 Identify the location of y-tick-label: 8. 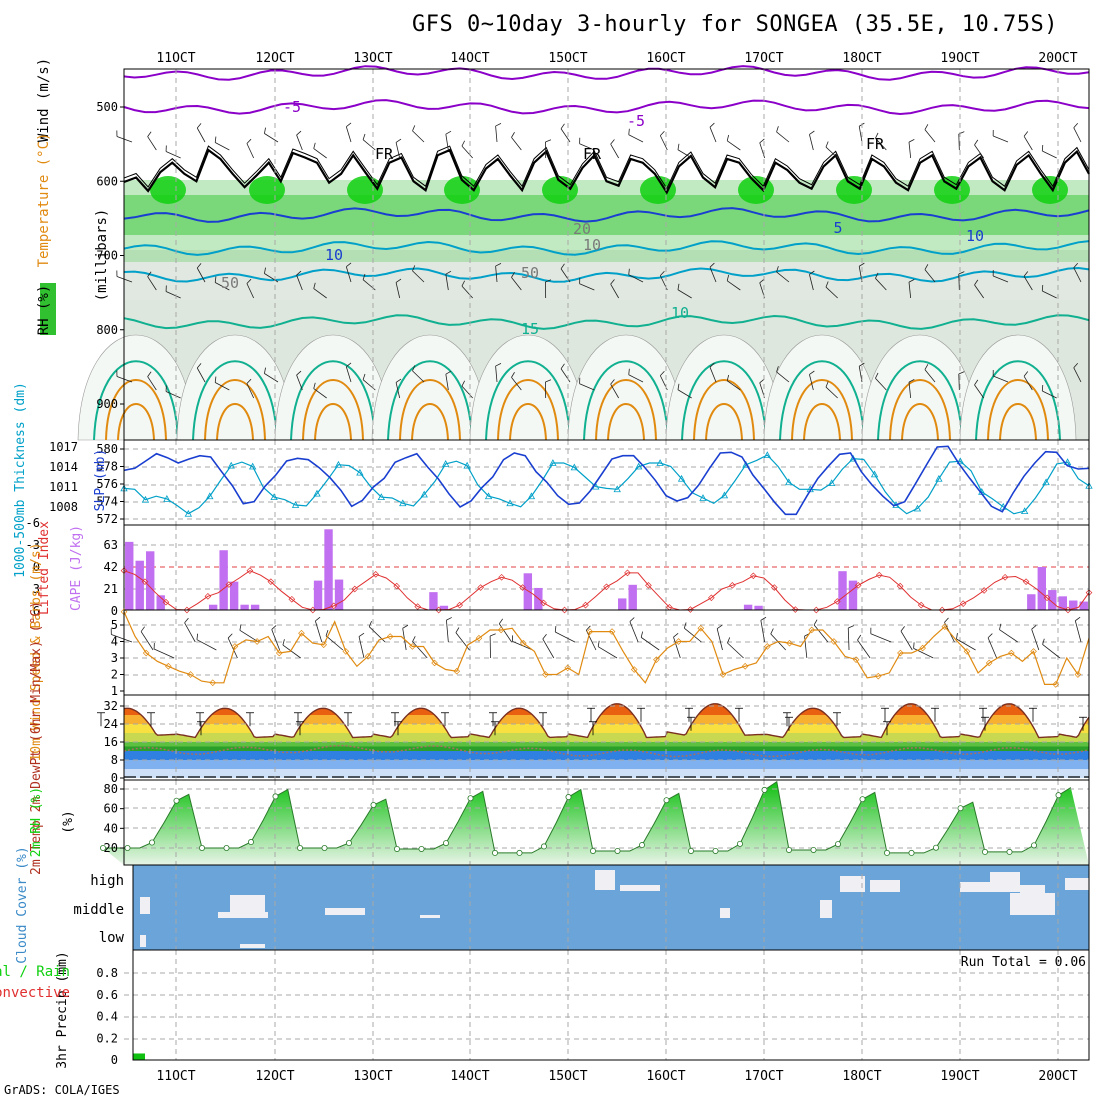
(114, 760).